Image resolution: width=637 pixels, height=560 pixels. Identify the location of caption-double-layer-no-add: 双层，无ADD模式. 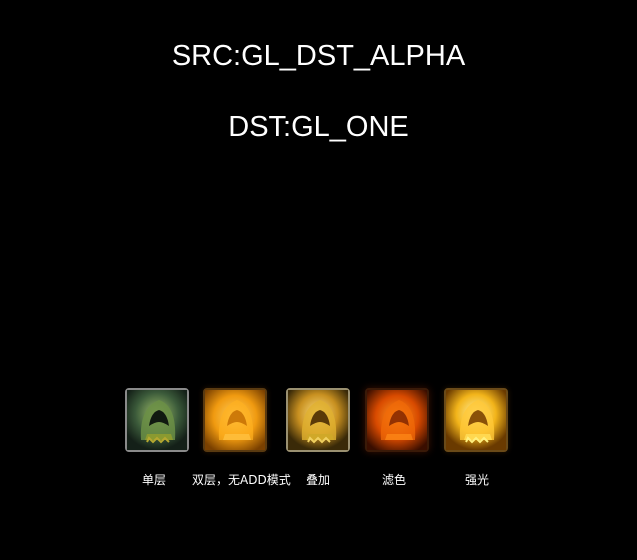
(241, 480).